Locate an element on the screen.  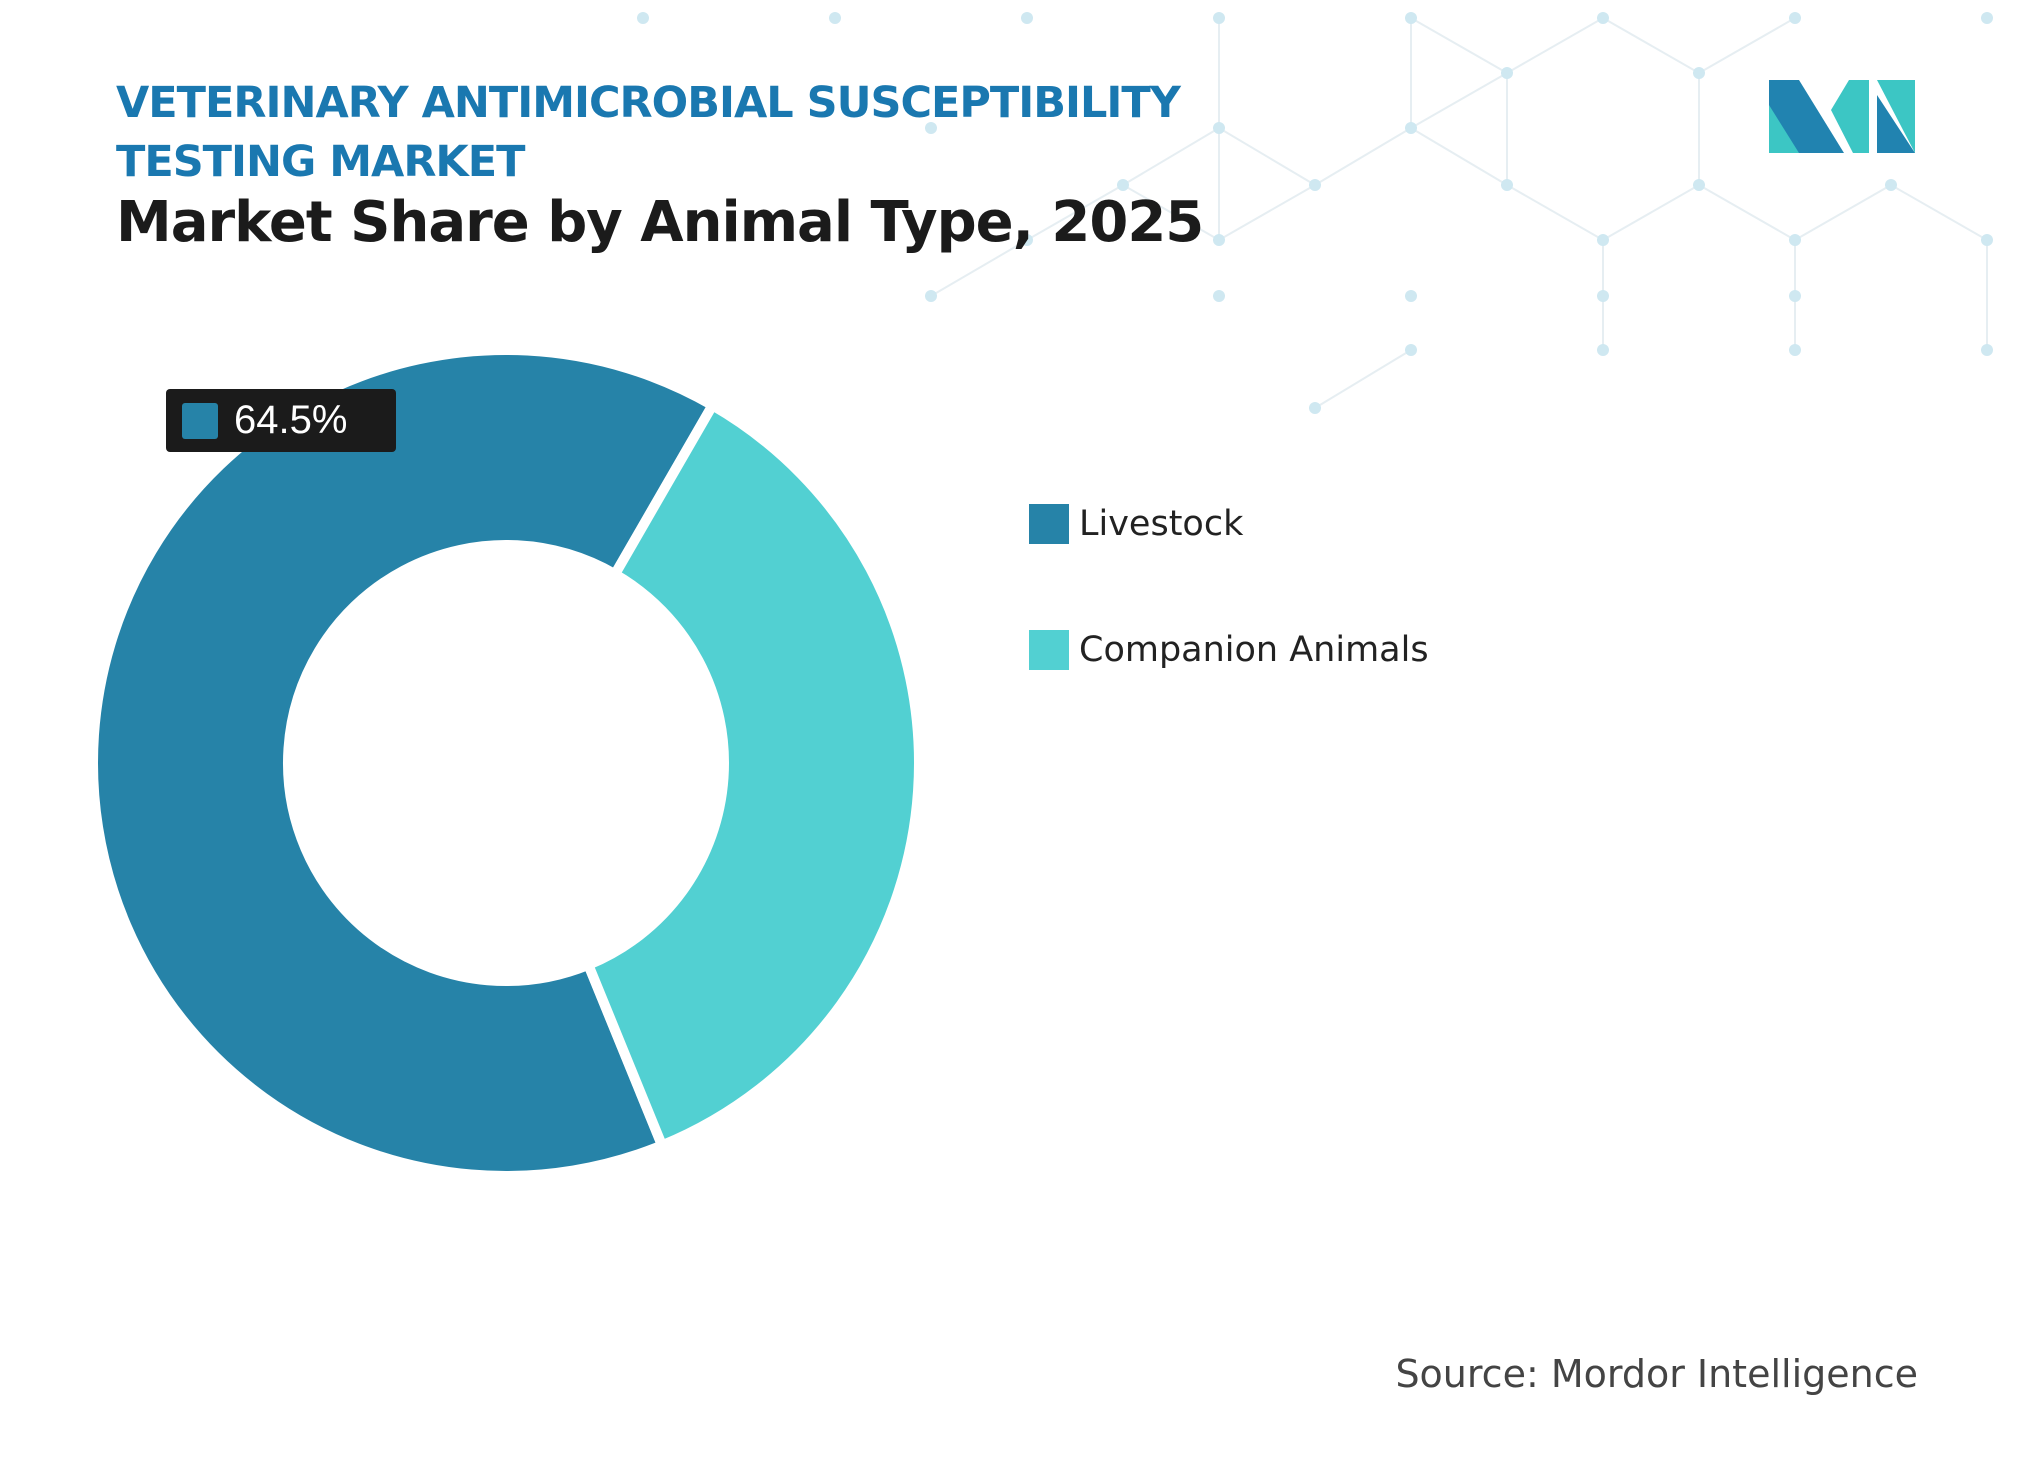
chart-subtitle: Market Share by Animal Type, 2025 is located at coordinates (660, 222).